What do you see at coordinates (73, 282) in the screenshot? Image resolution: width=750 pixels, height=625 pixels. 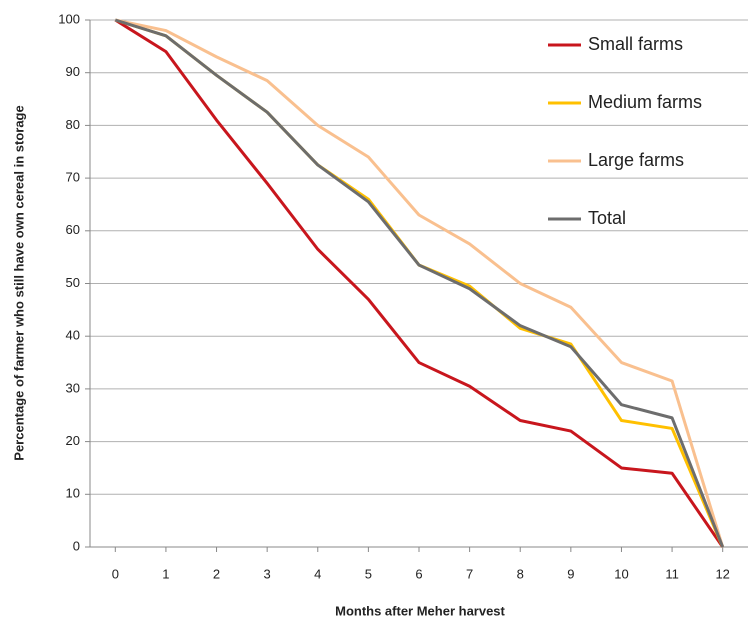 I see `y-tick-label: 50` at bounding box center [73, 282].